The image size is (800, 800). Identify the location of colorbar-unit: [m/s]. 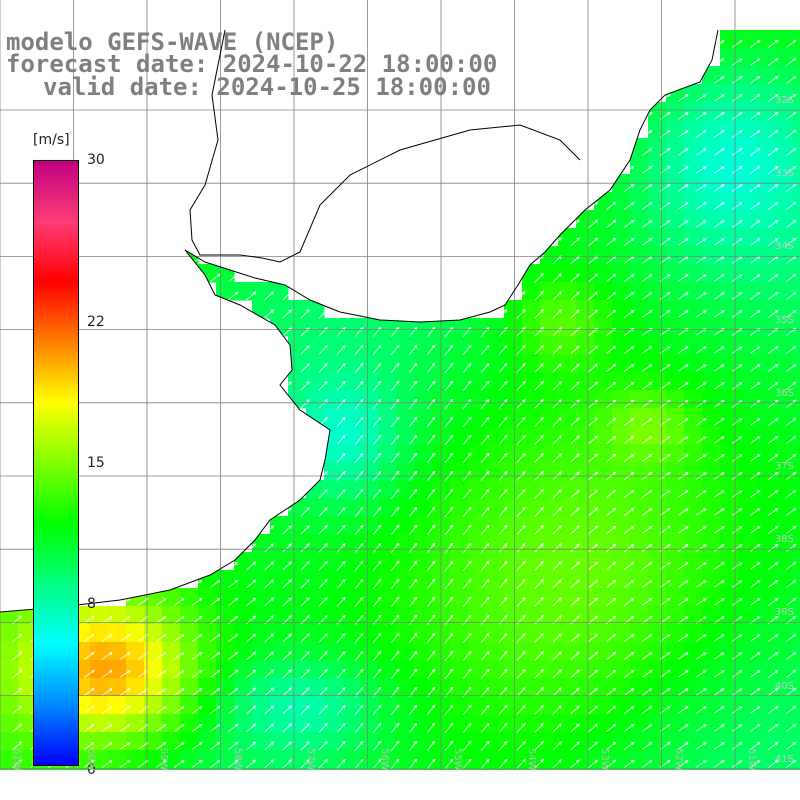
(51, 140).